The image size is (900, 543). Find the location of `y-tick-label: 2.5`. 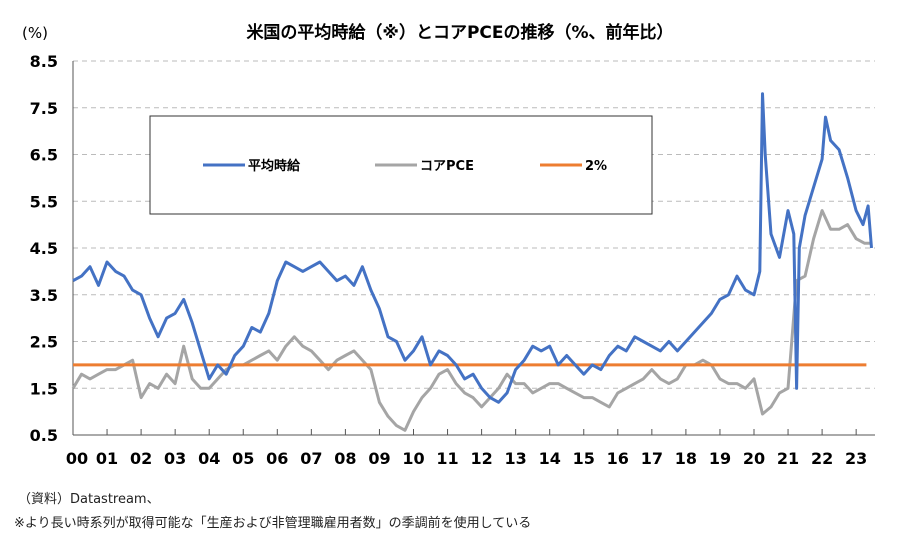

y-tick-label: 2.5 is located at coordinates (44, 342).